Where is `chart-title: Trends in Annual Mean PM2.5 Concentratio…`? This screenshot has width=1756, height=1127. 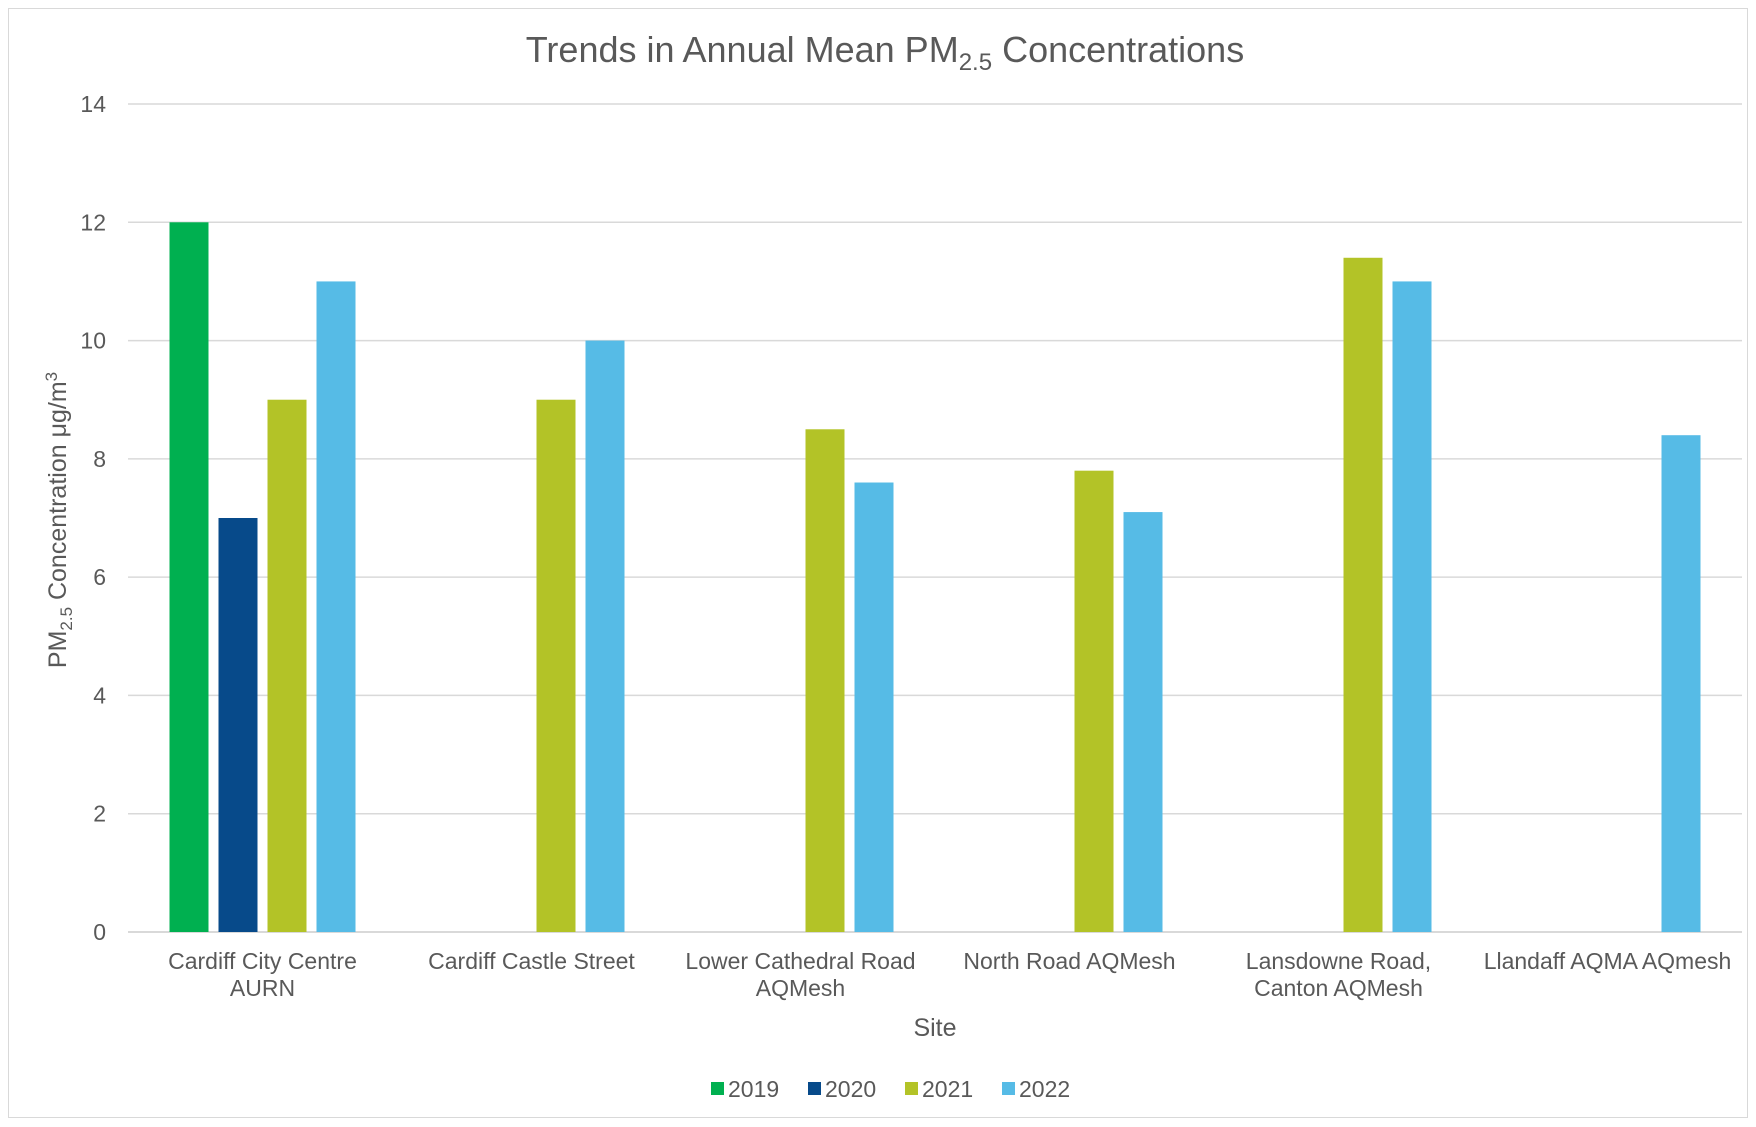
chart-title: Trends in Annual Mean PM2.5 Concentratio… is located at coordinates (885, 52).